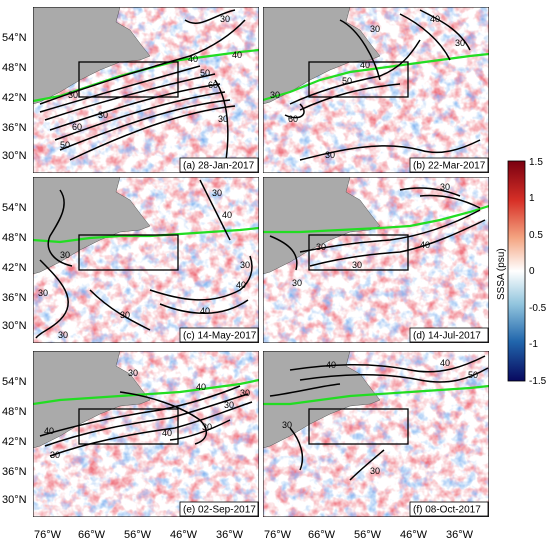  What do you see at coordinates (447, 336) in the screenshot?
I see `panel-label-d: (d) 14-Jul-2017` at bounding box center [447, 336].